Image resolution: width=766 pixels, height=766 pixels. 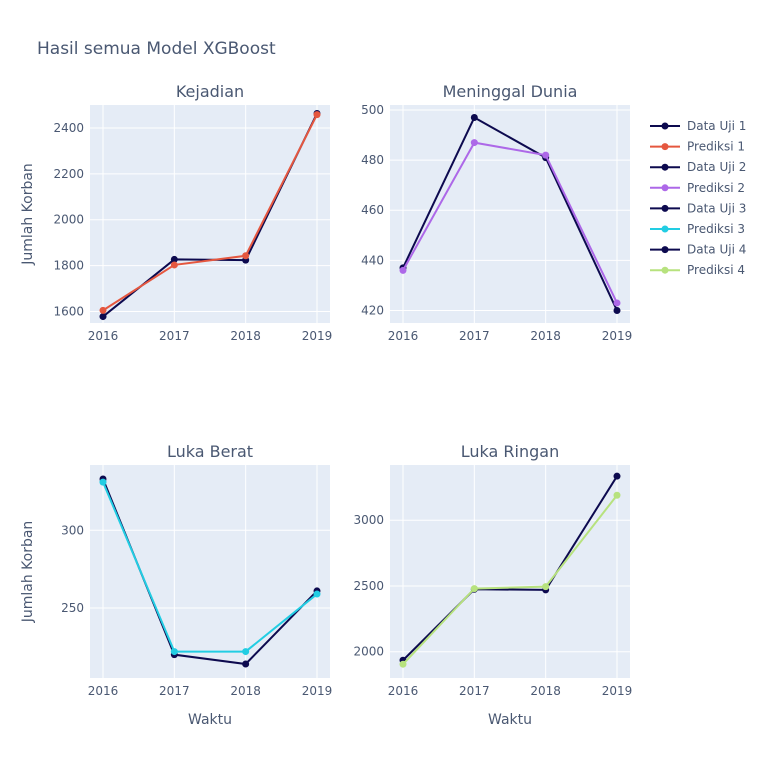 I want to click on y-tick-label: 3000, so click(x=368, y=520).